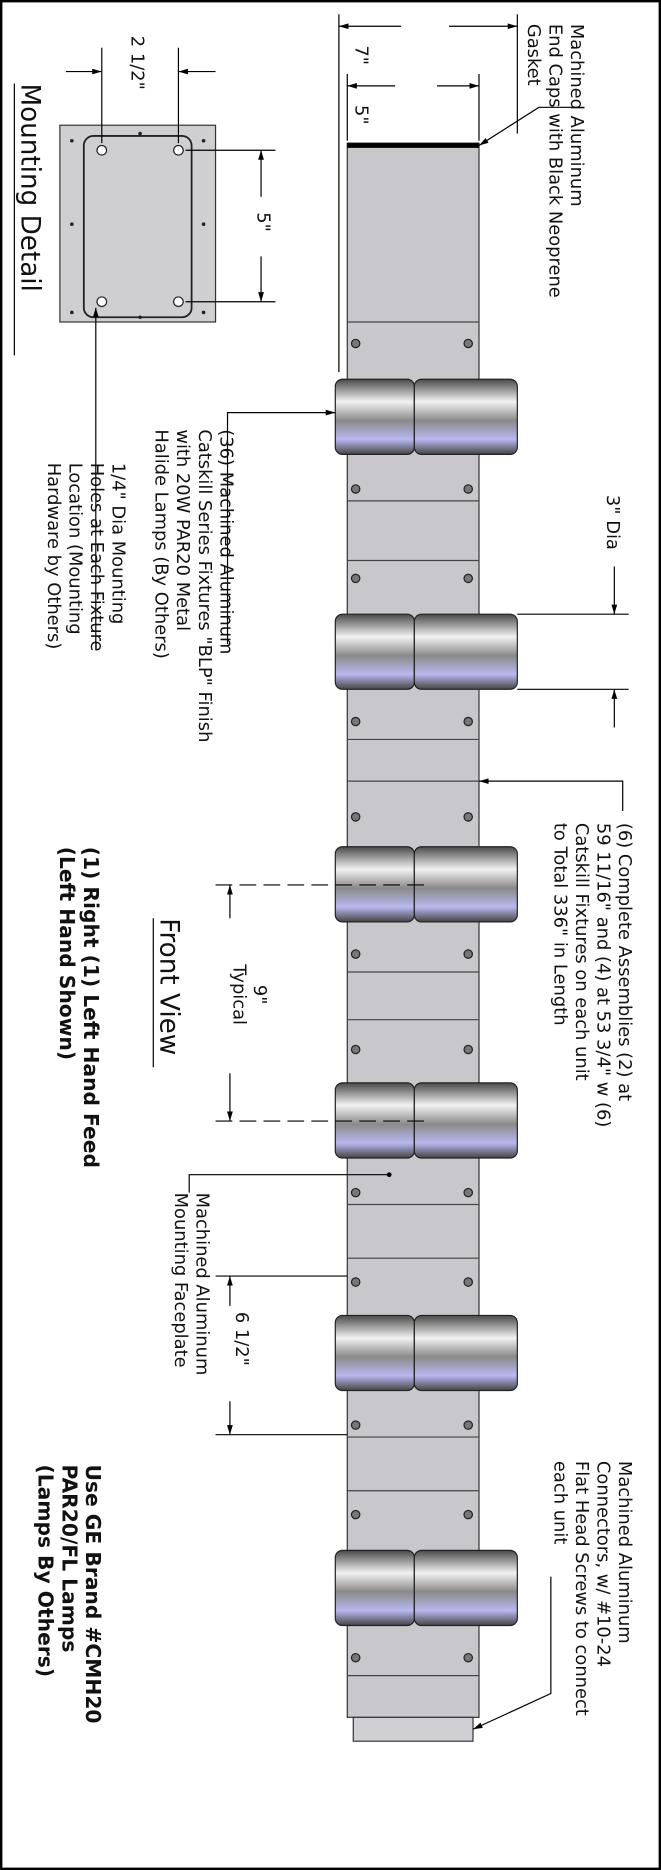  Describe the element at coordinates (603, 1564) in the screenshot. I see `note: Connectors, w/ #10-24` at that location.